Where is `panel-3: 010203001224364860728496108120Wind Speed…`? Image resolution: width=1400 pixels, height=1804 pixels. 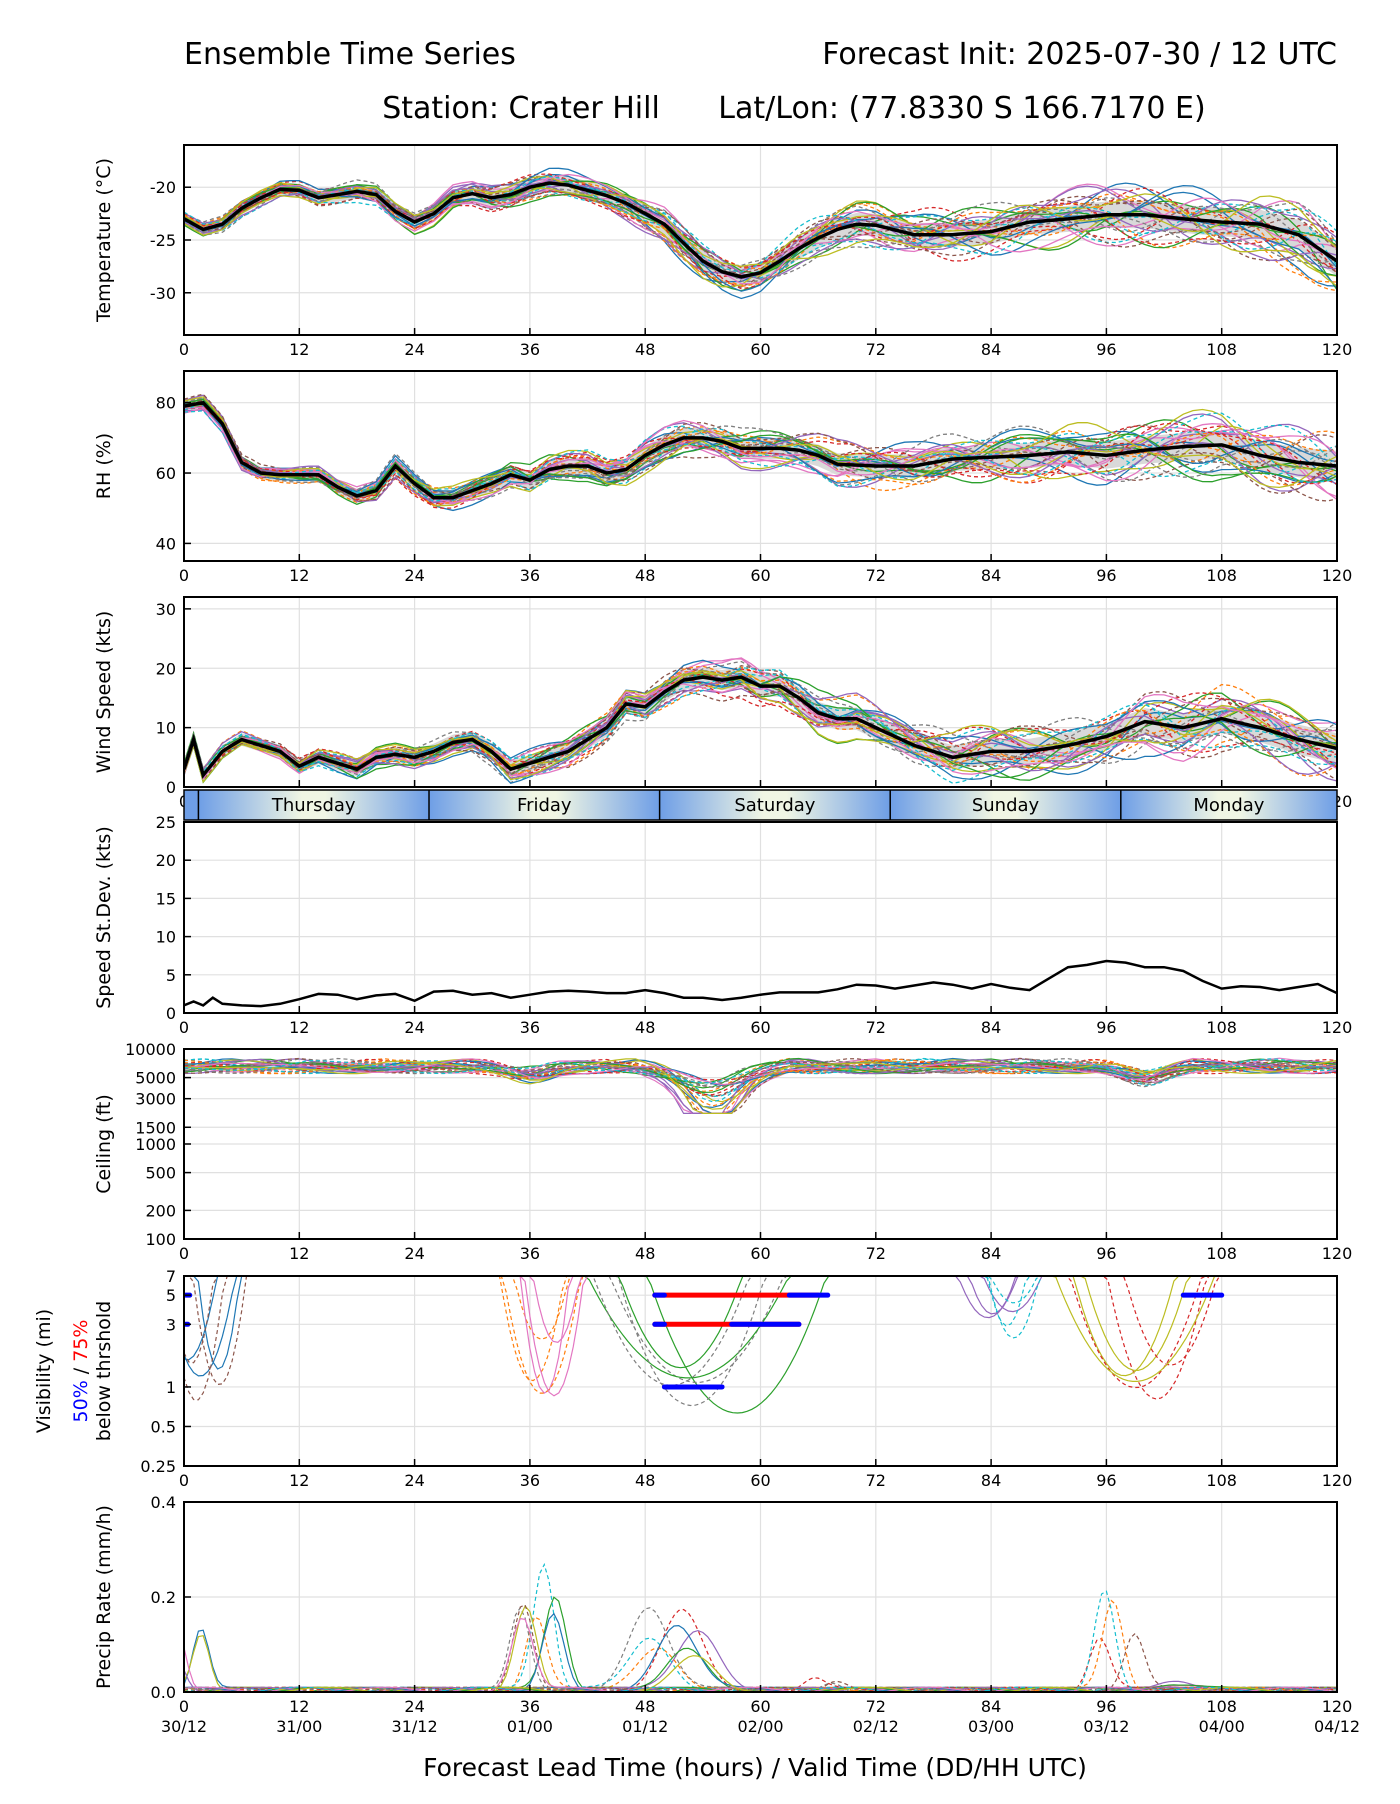 panel-3: 010203001224364860728496108120Wind Speed… is located at coordinates (722, 703).